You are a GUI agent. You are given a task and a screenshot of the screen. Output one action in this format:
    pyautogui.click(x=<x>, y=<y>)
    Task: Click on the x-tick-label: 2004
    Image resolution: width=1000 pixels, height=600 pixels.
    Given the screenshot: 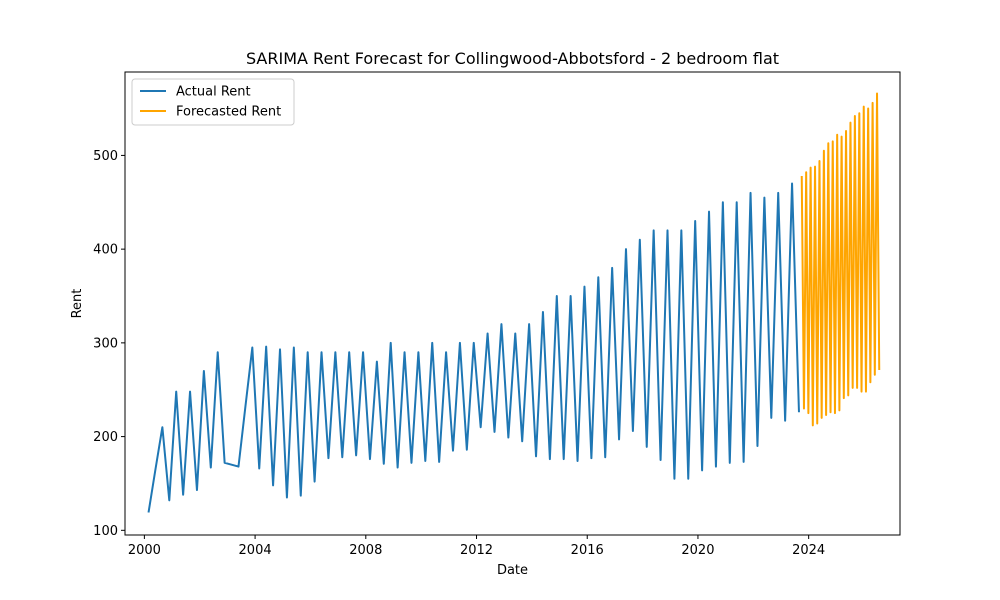 What is the action you would take?
    pyautogui.click(x=255, y=550)
    